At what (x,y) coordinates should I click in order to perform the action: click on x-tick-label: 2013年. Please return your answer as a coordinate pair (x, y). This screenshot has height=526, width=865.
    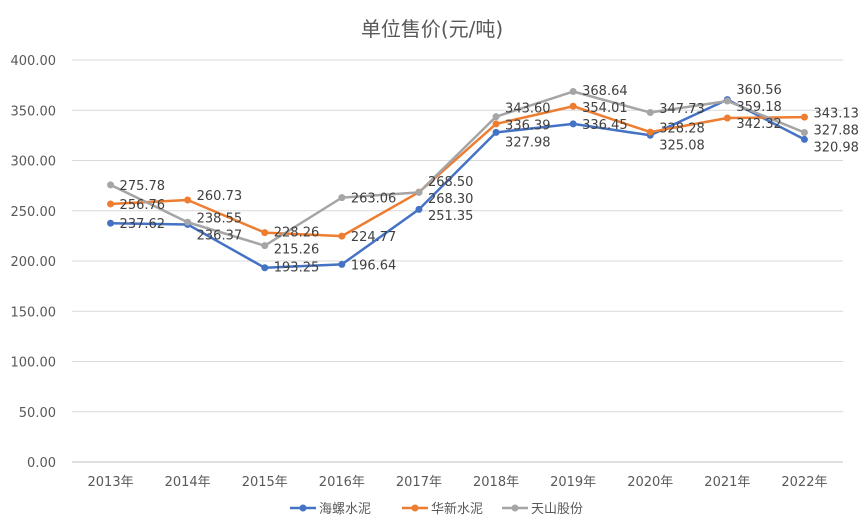
    Looking at the image, I should click on (111, 482).